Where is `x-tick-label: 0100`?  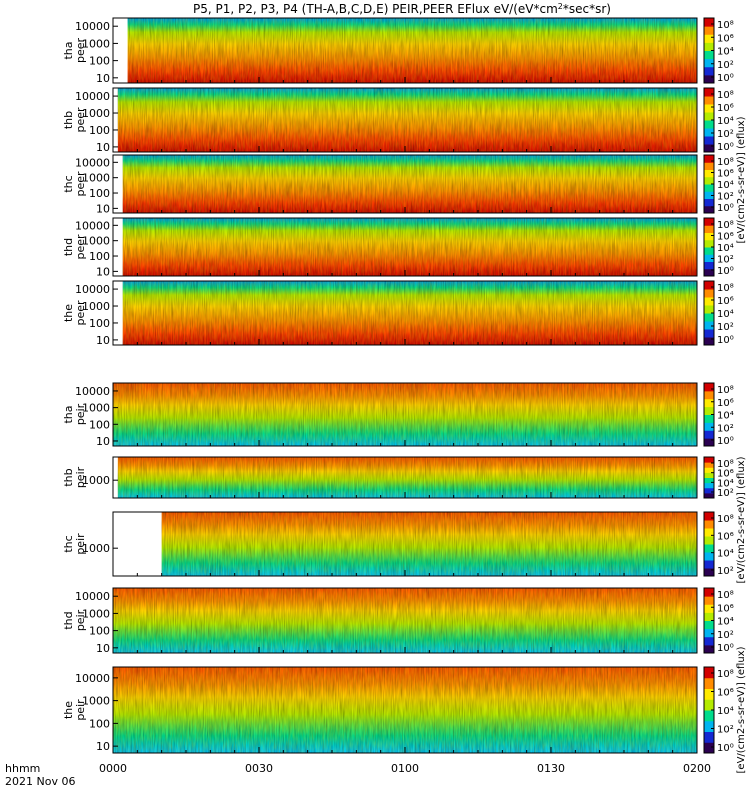 x-tick-label: 0100 is located at coordinates (405, 768).